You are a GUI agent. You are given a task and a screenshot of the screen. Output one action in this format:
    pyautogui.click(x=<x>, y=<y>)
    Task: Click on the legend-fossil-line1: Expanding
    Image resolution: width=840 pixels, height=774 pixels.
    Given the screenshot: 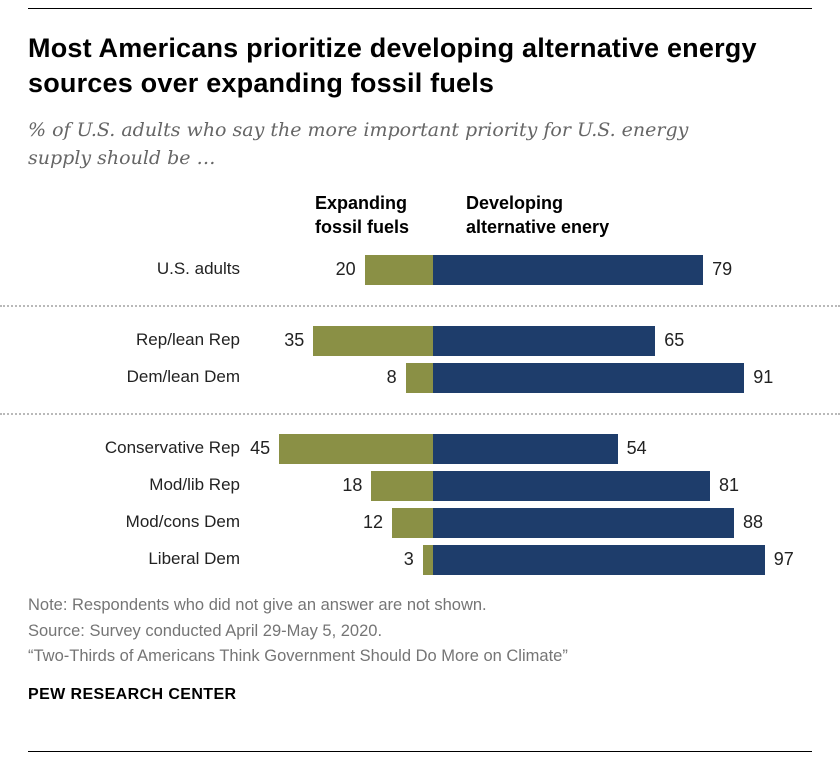 What is the action you would take?
    pyautogui.click(x=361, y=203)
    